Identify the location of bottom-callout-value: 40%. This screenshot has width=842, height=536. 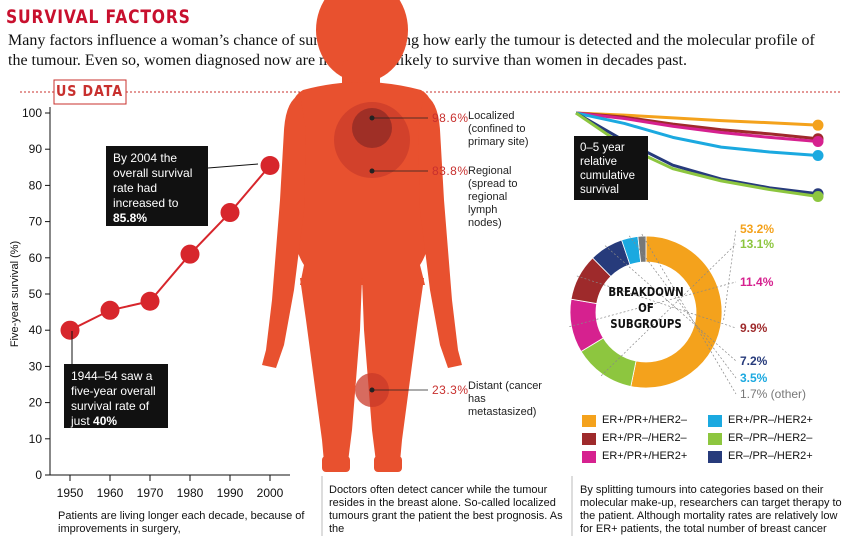
(105, 421).